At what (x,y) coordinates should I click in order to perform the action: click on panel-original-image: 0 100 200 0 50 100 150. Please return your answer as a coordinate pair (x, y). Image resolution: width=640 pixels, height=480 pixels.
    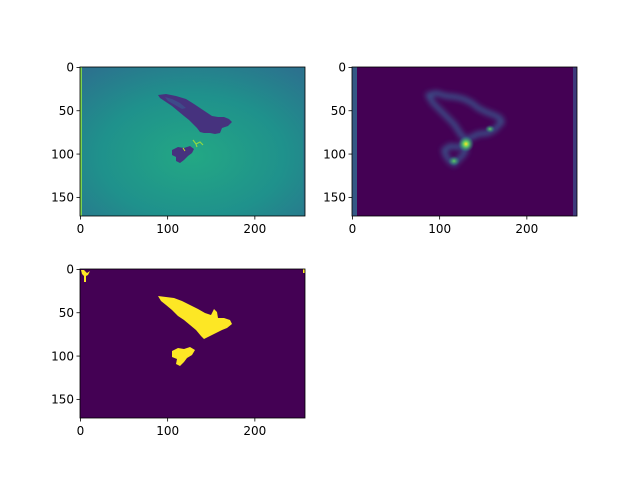
    Looking at the image, I should click on (178, 148).